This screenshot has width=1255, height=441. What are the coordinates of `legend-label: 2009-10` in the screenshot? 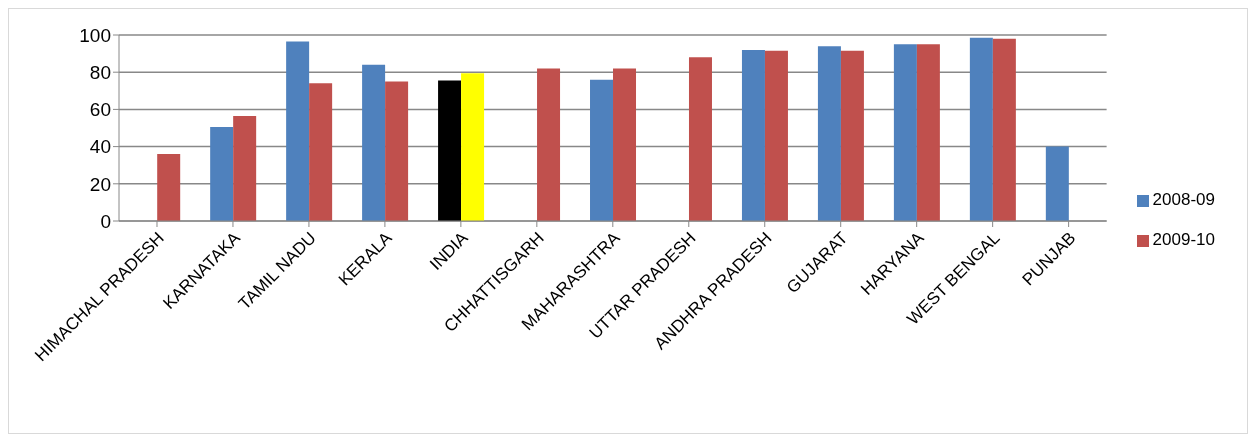 It's located at (1183, 239).